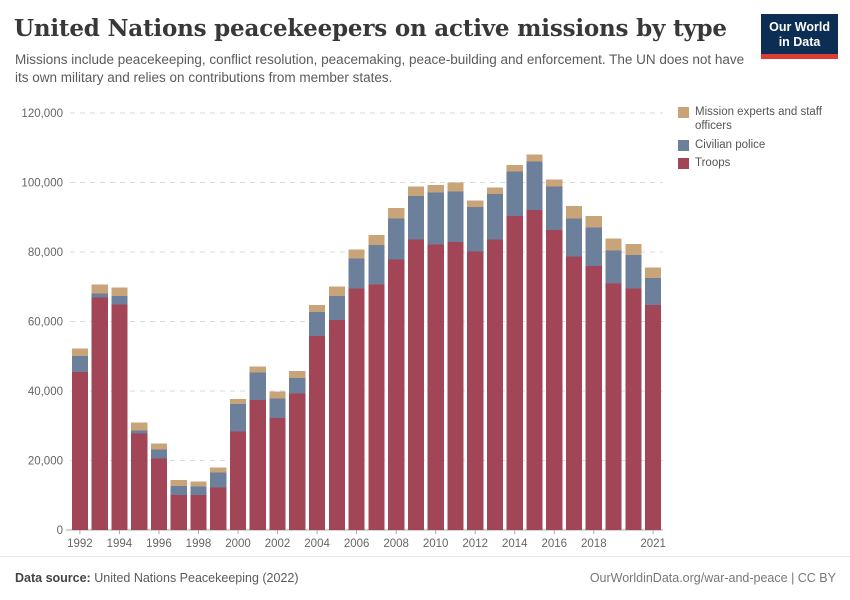 This screenshot has height=600, width=850. Describe the element at coordinates (79, 352) in the screenshot. I see `bar-segment-1992-mission-experts-and-staff-officers` at that location.